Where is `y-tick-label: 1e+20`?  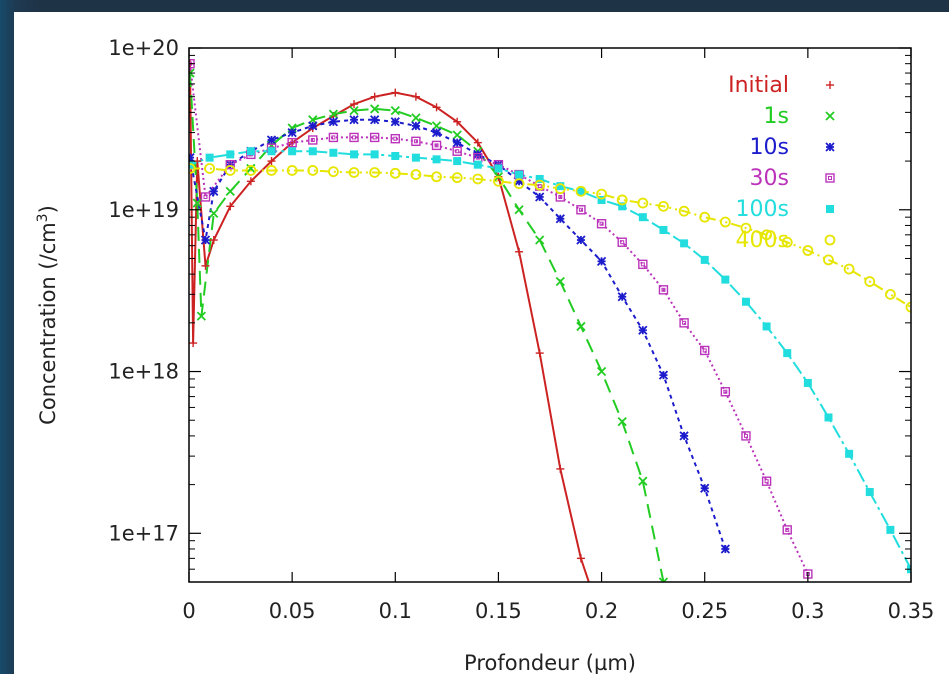 y-tick-label: 1e+20 is located at coordinates (143, 48).